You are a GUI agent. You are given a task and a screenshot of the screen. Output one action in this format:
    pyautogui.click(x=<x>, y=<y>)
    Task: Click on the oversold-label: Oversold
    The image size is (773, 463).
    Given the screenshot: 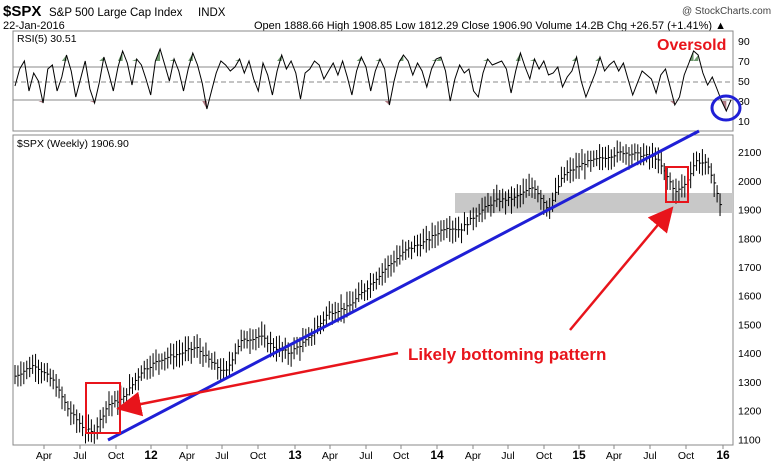 What is the action you would take?
    pyautogui.click(x=691, y=45)
    